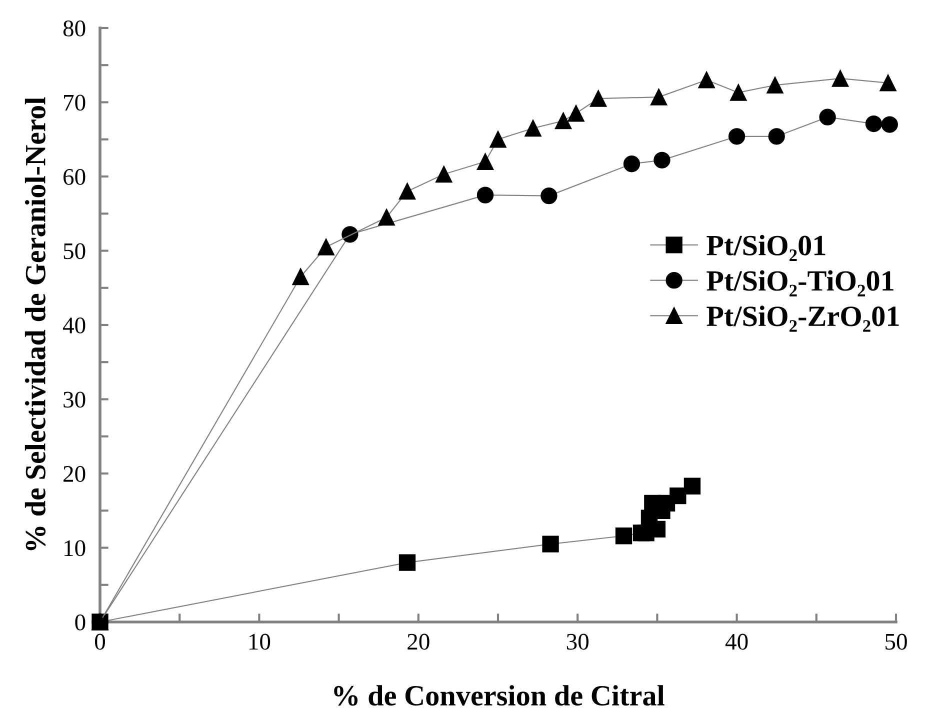  Describe the element at coordinates (896, 642) in the screenshot. I see `x-tick-label: 50` at that location.